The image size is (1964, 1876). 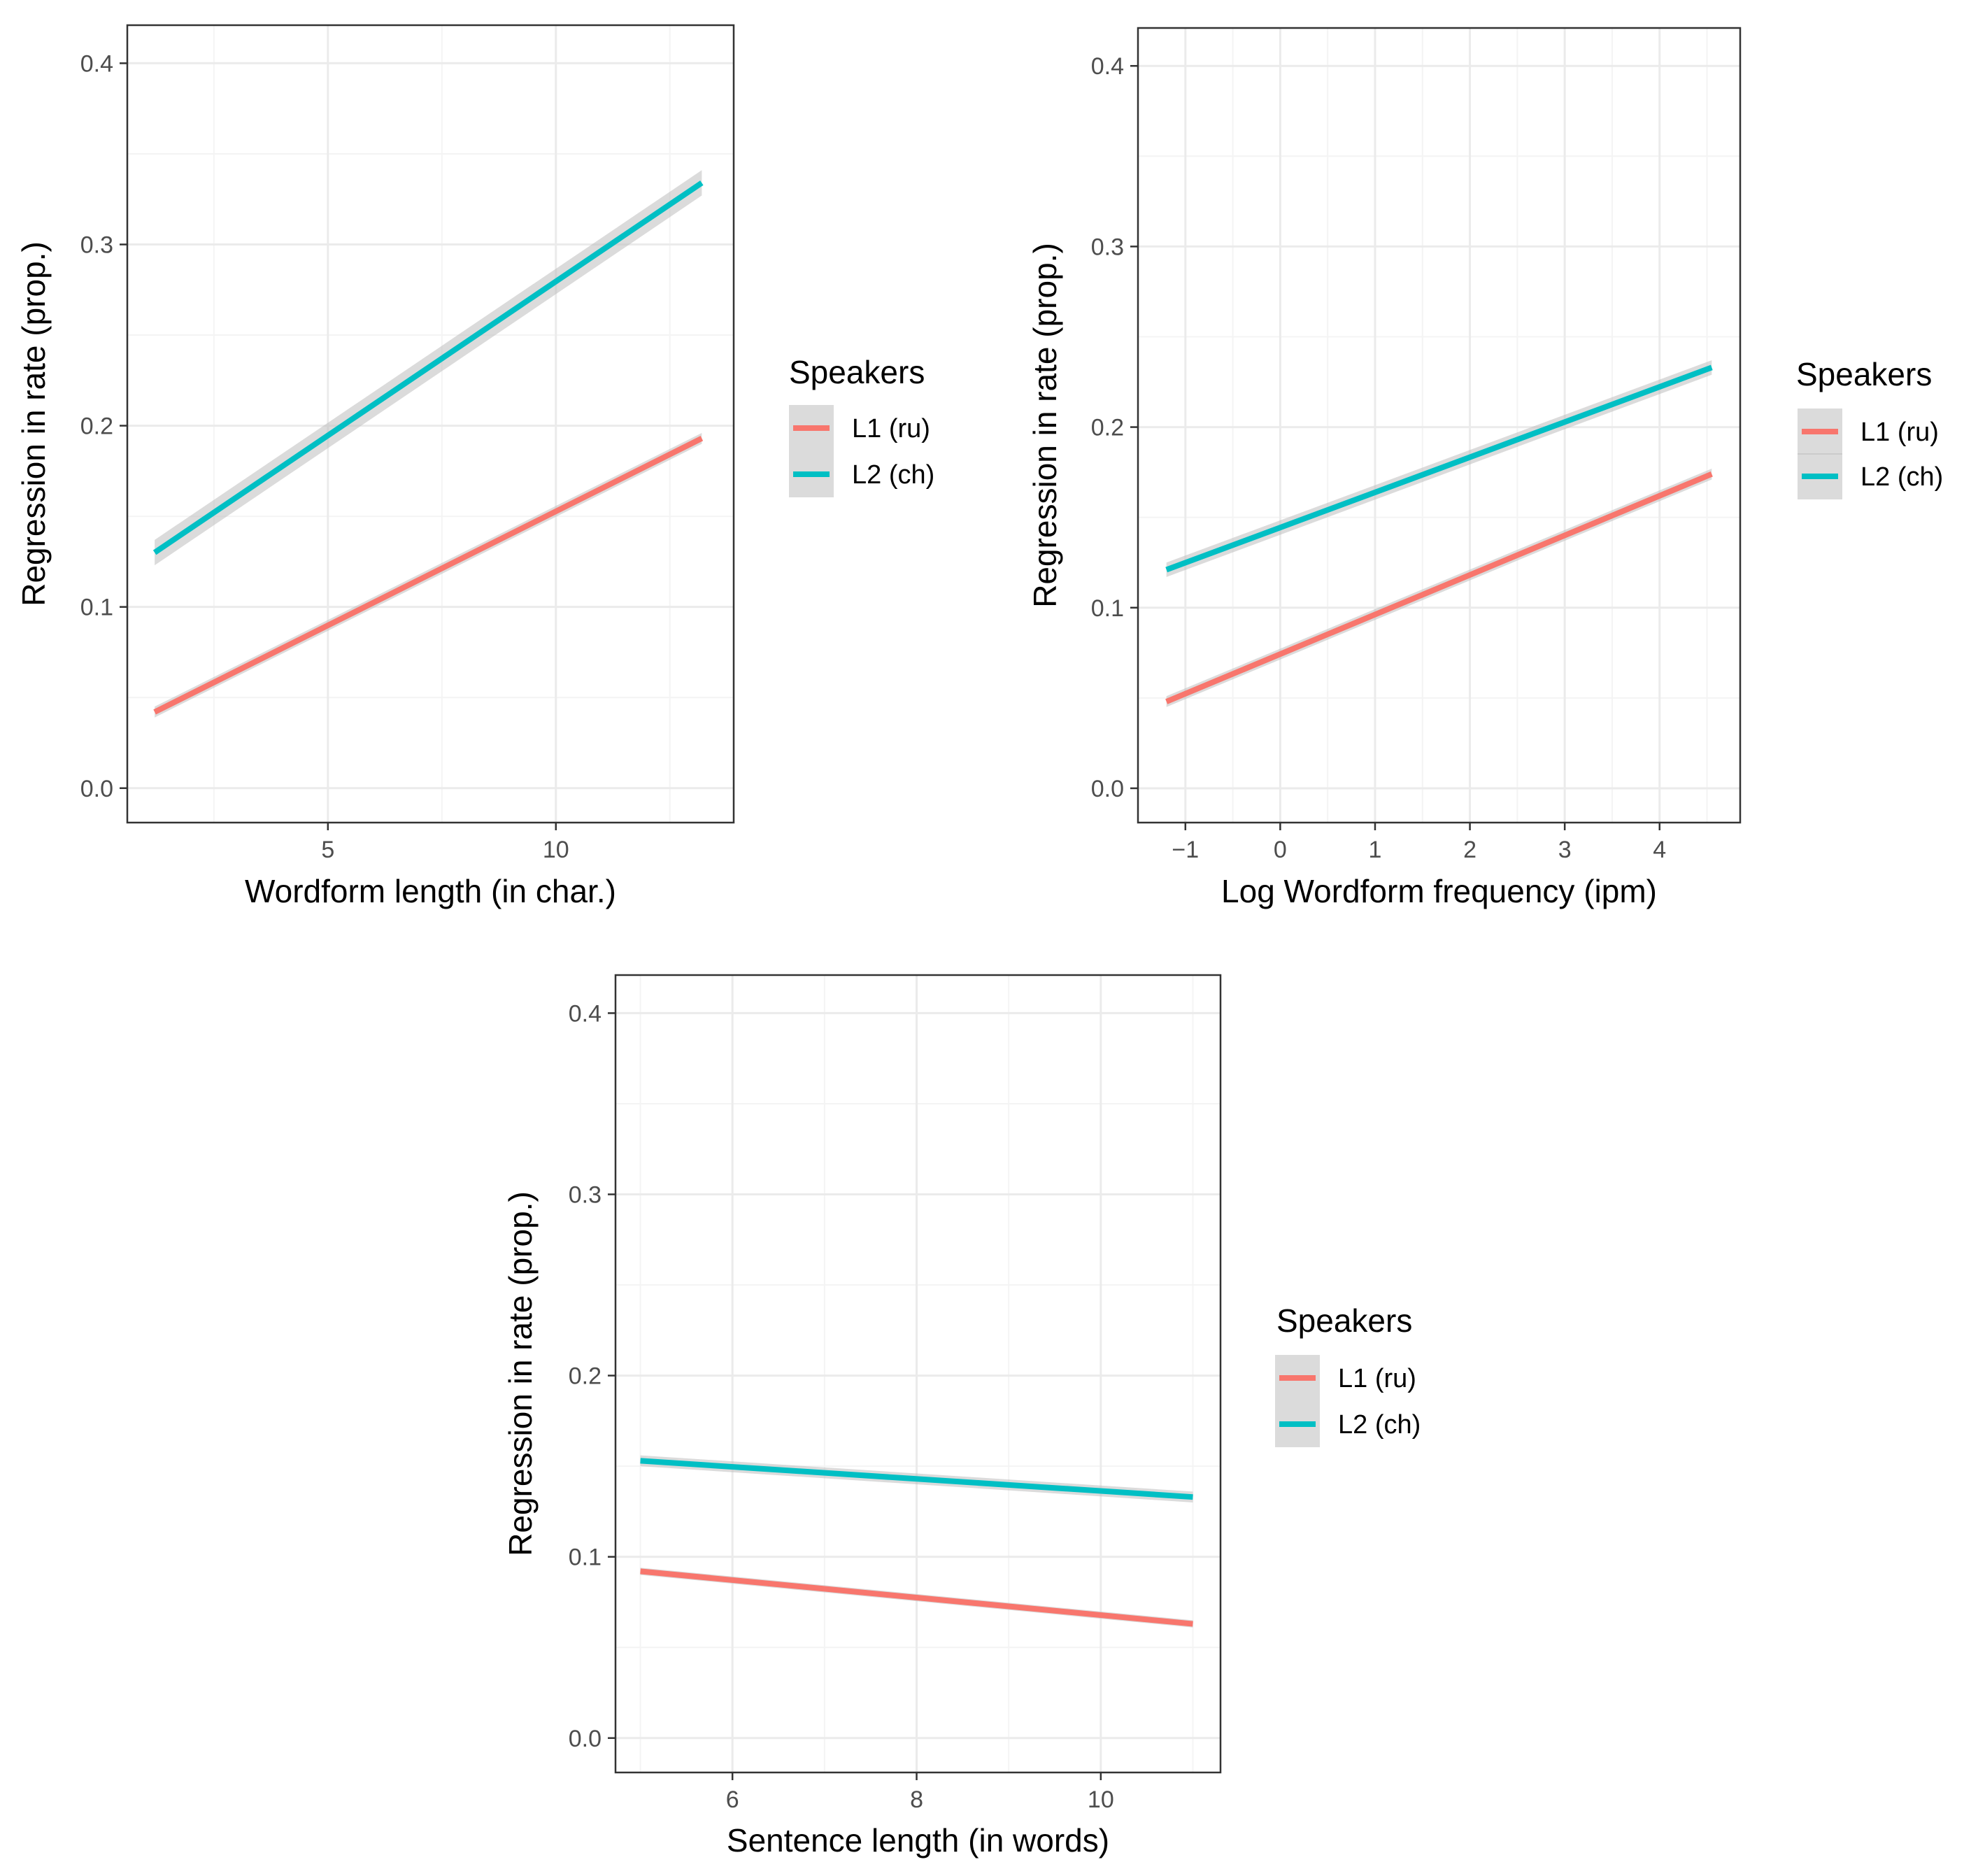 I want to click on x-axis-title: Wordform length (in char.), so click(x=431, y=891).